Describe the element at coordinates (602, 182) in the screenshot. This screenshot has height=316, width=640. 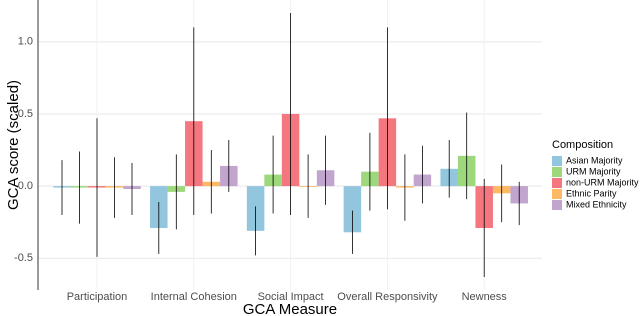
I see `legend-label: non-URM Majority` at that location.